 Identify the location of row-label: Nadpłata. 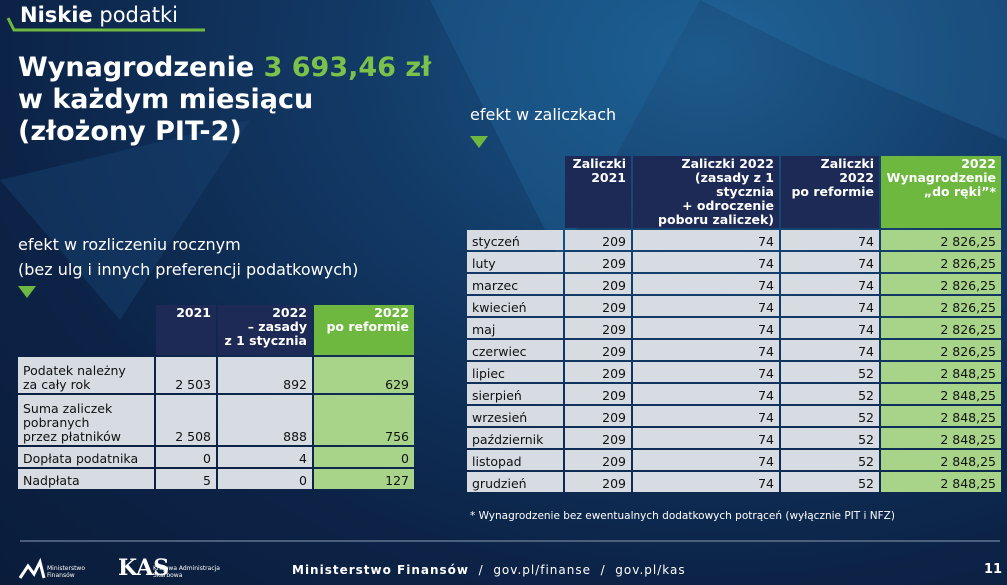
(86, 479).